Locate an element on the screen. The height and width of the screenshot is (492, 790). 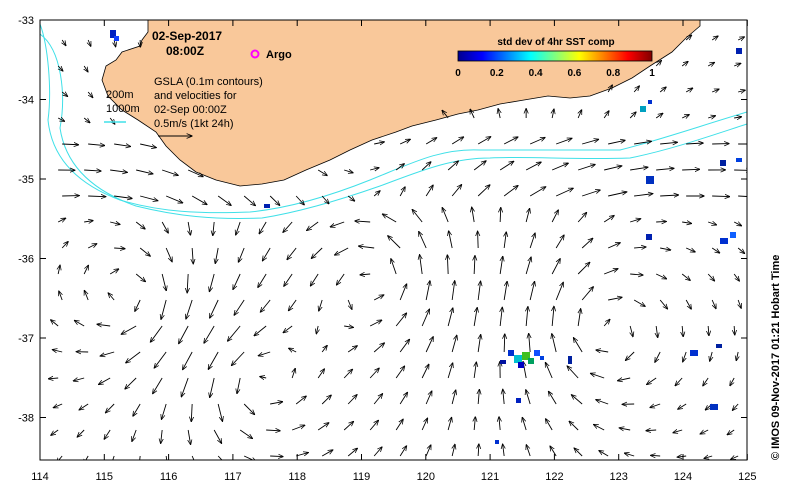
colorbar-tick-label: 0.2 is located at coordinates (497, 73).